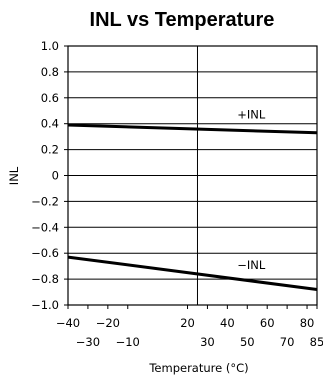 The image size is (323, 383). Describe the element at coordinates (45, 305) in the screenshot. I see `y-tick-label-10: −1.0` at that location.